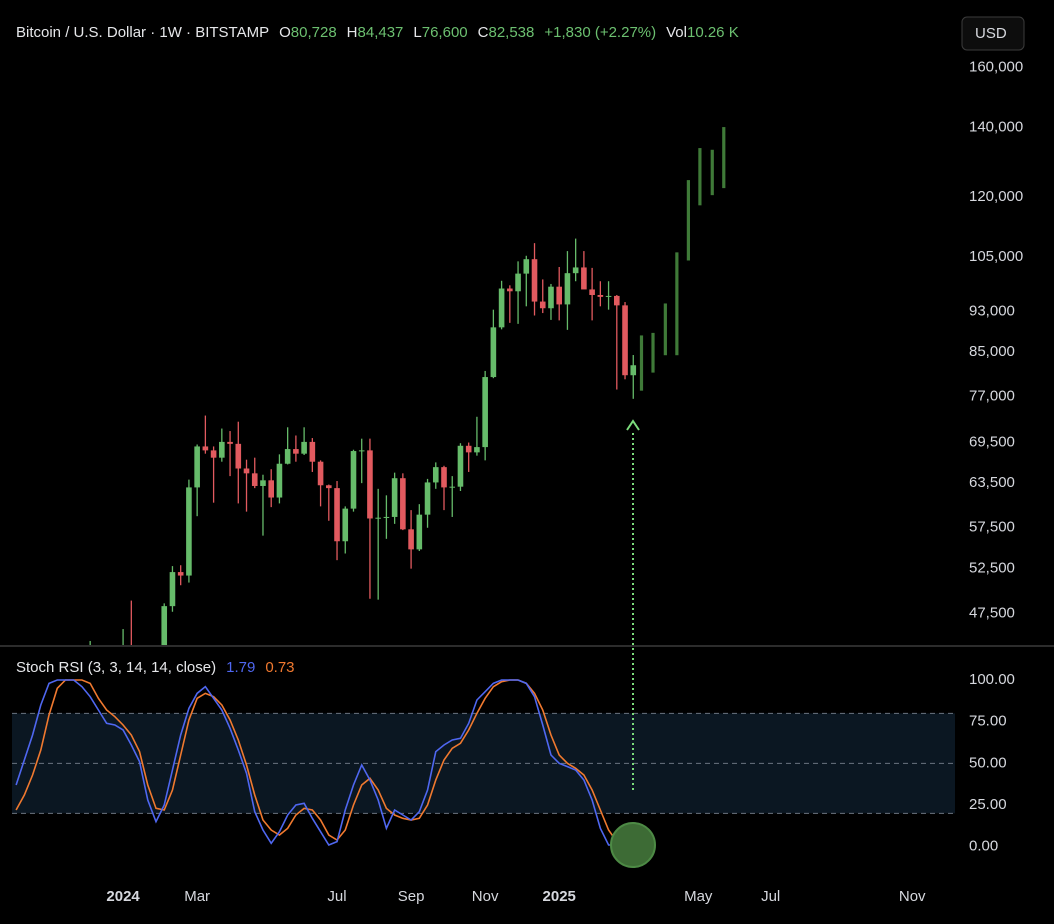 This screenshot has height=924, width=1054. I want to click on currency-button, so click(993, 33).